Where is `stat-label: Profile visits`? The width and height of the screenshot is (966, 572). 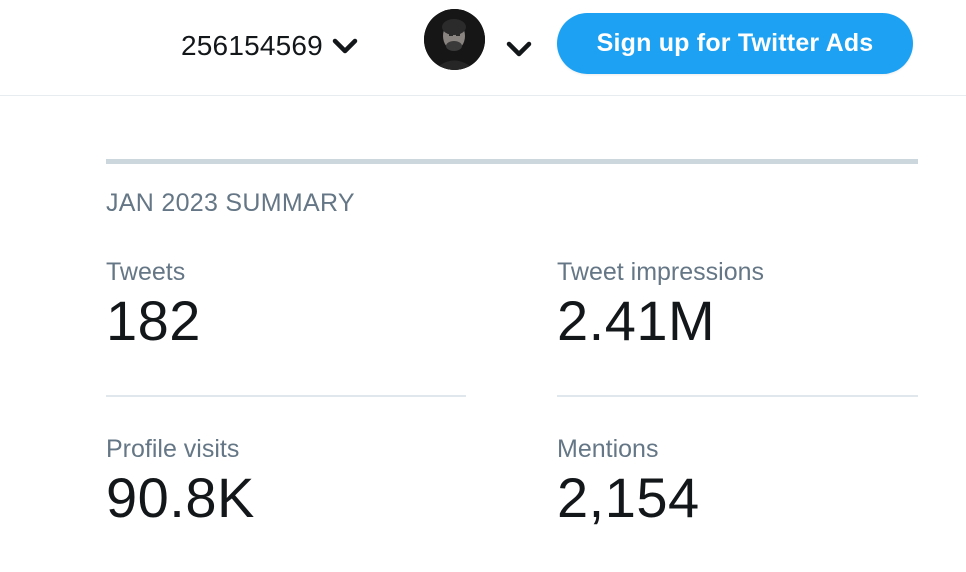 stat-label: Profile visits is located at coordinates (173, 449).